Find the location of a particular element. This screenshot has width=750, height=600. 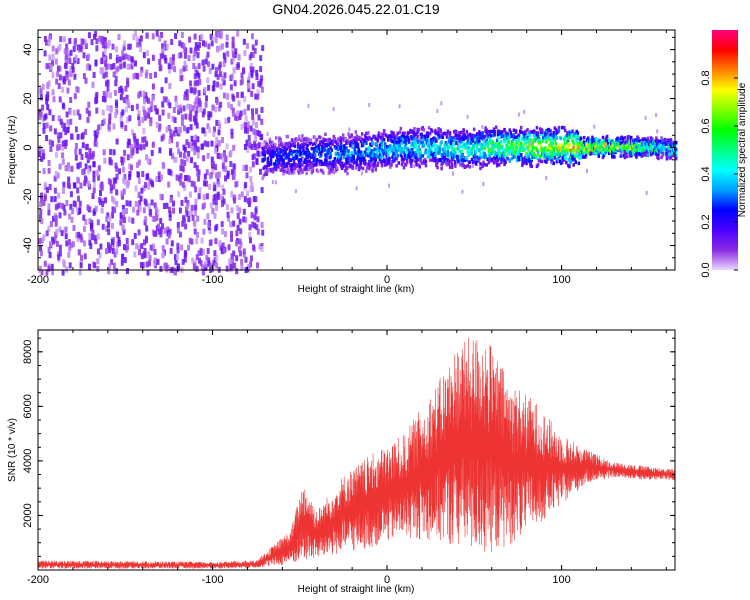

colorbar-gradient is located at coordinates (725, 150).